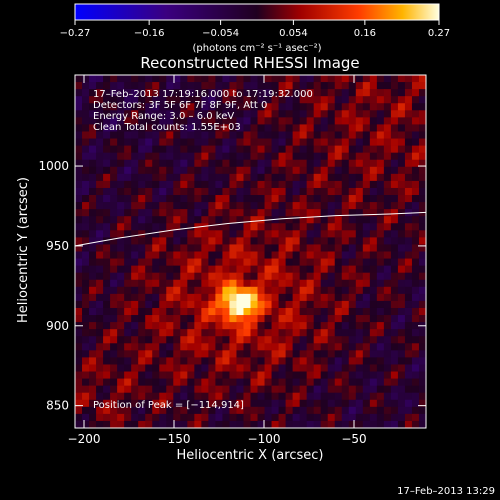  What do you see at coordinates (365, 33) in the screenshot?
I see `colorbar-tick-label: 0.16` at bounding box center [365, 33].